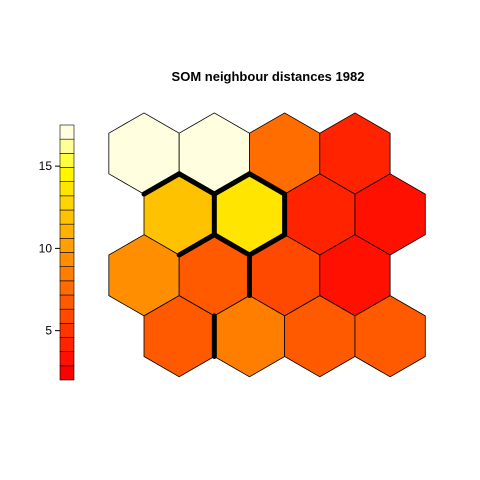 The height and width of the screenshot is (480, 480). I want to click on colorbar-tick-label: 10, so click(46, 248).